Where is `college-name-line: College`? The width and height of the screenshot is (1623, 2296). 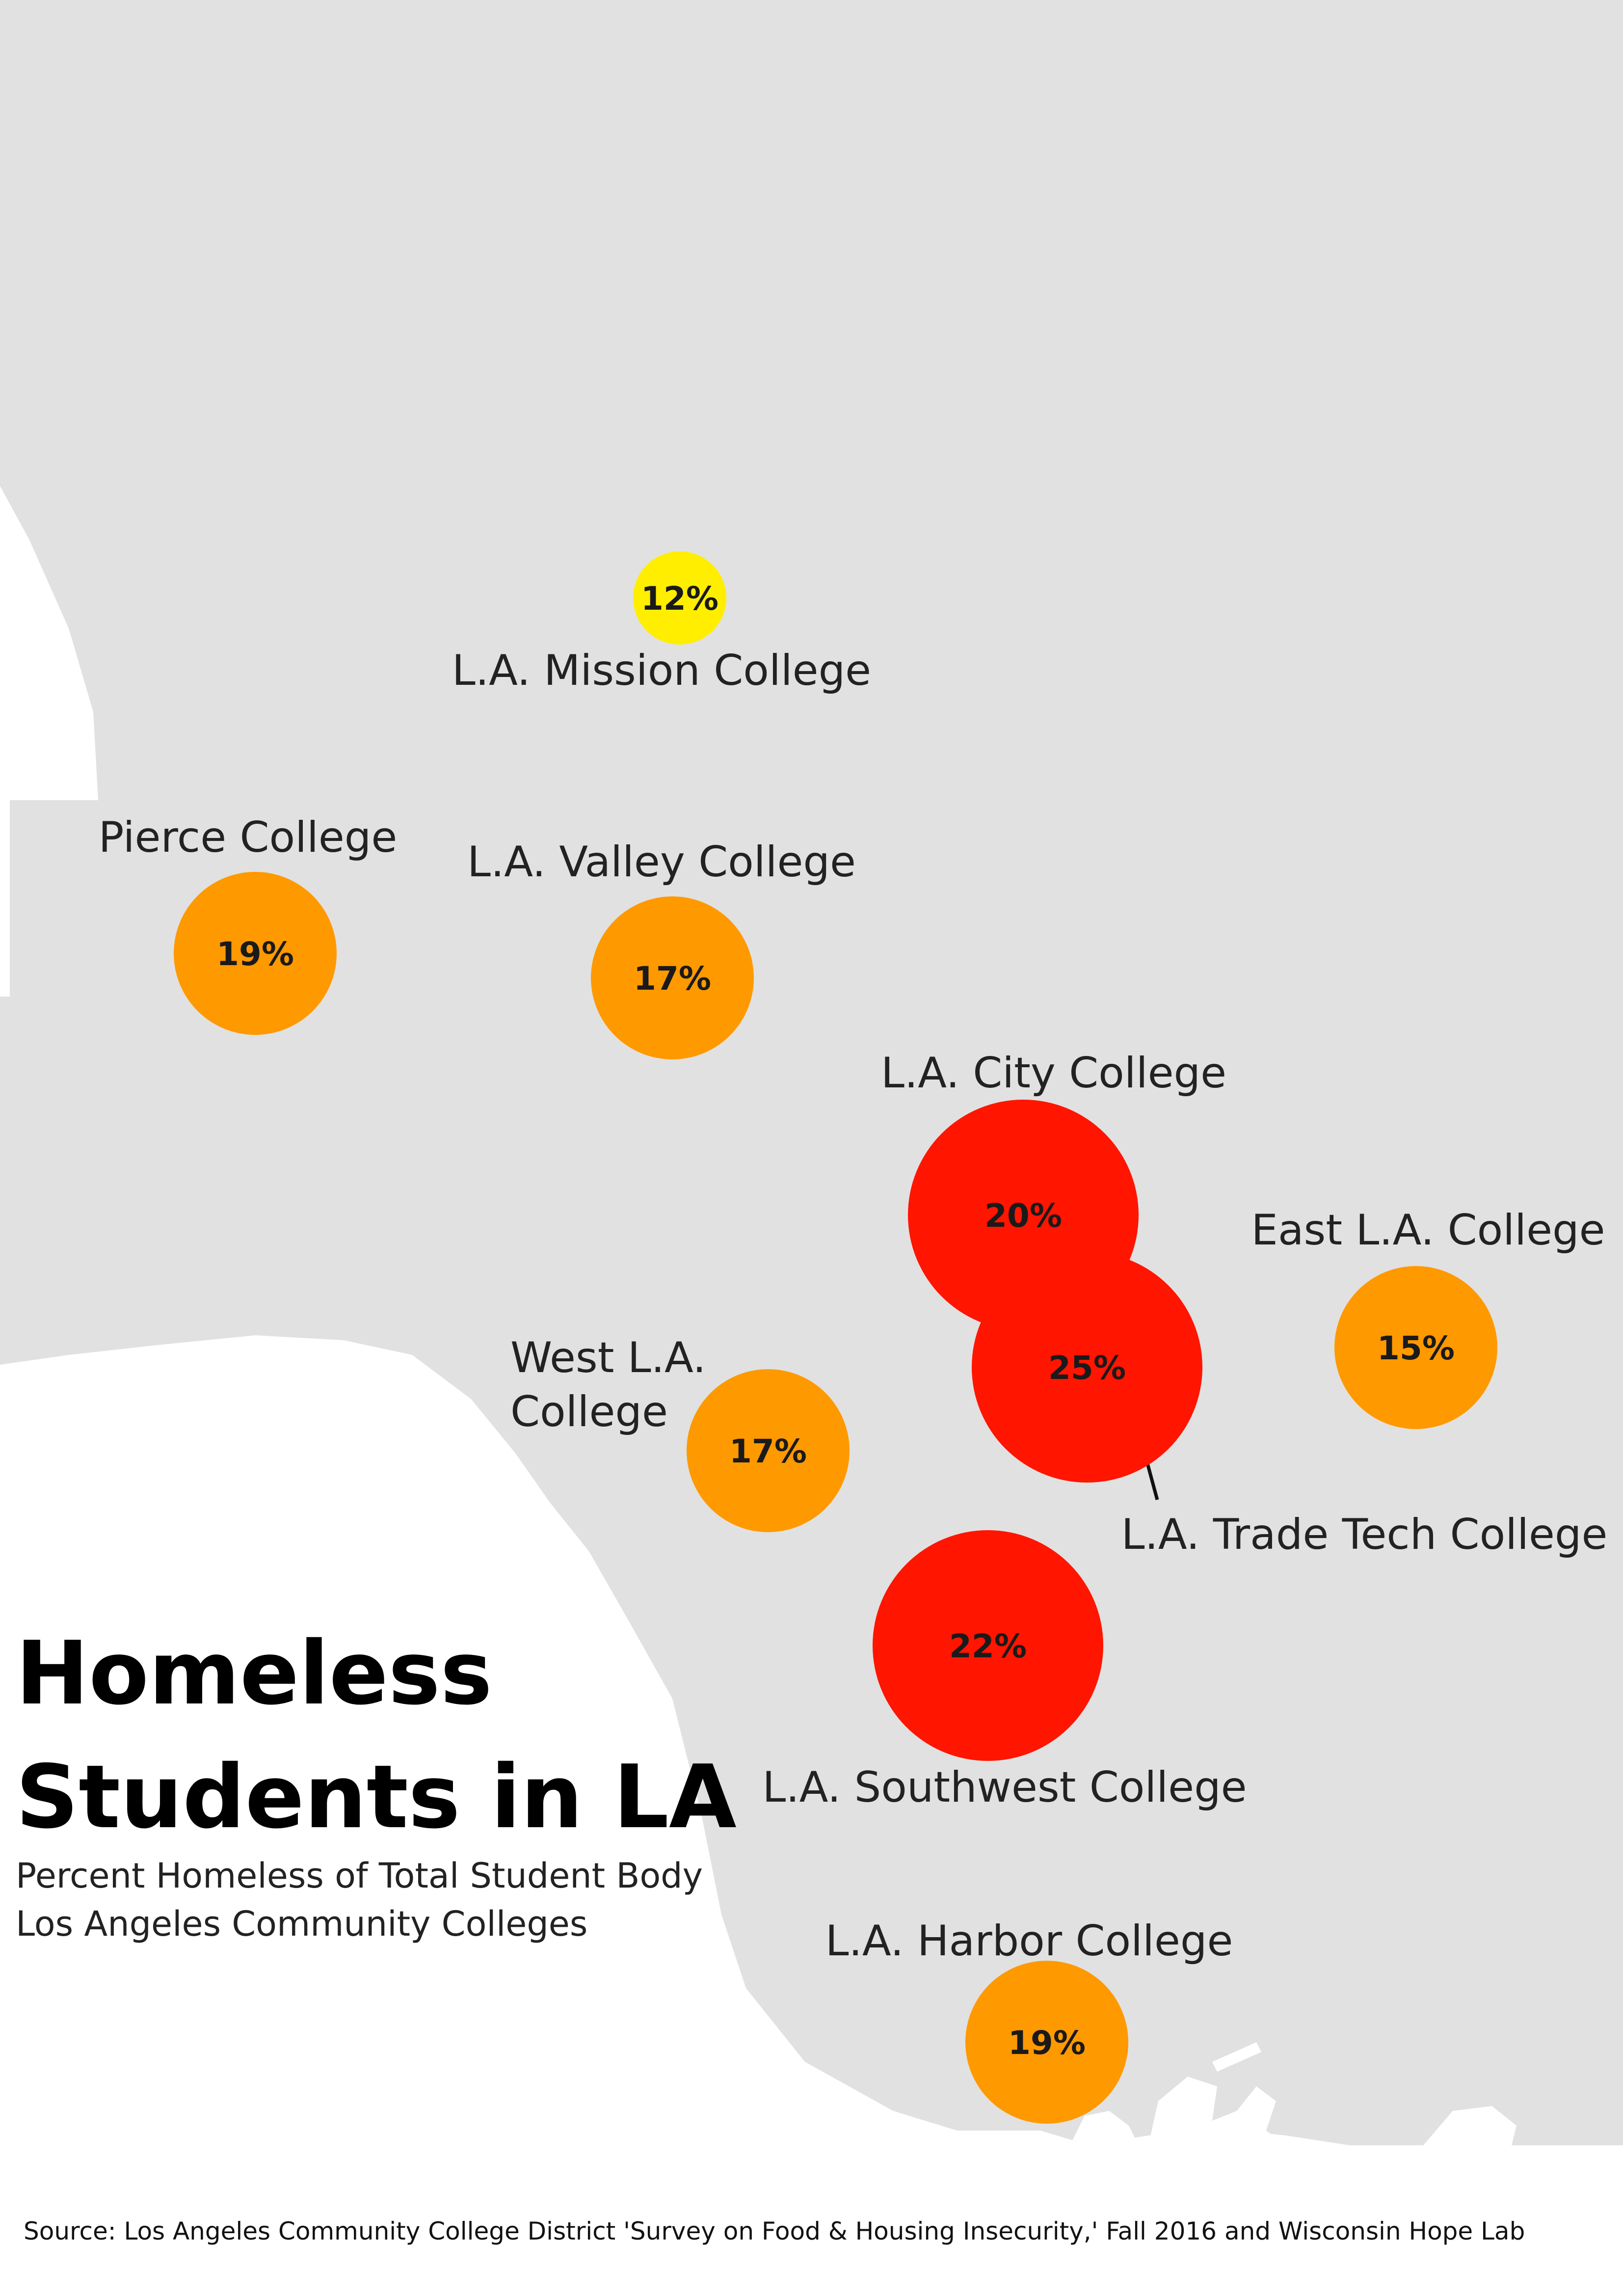
college-name-line: College is located at coordinates (589, 1411).